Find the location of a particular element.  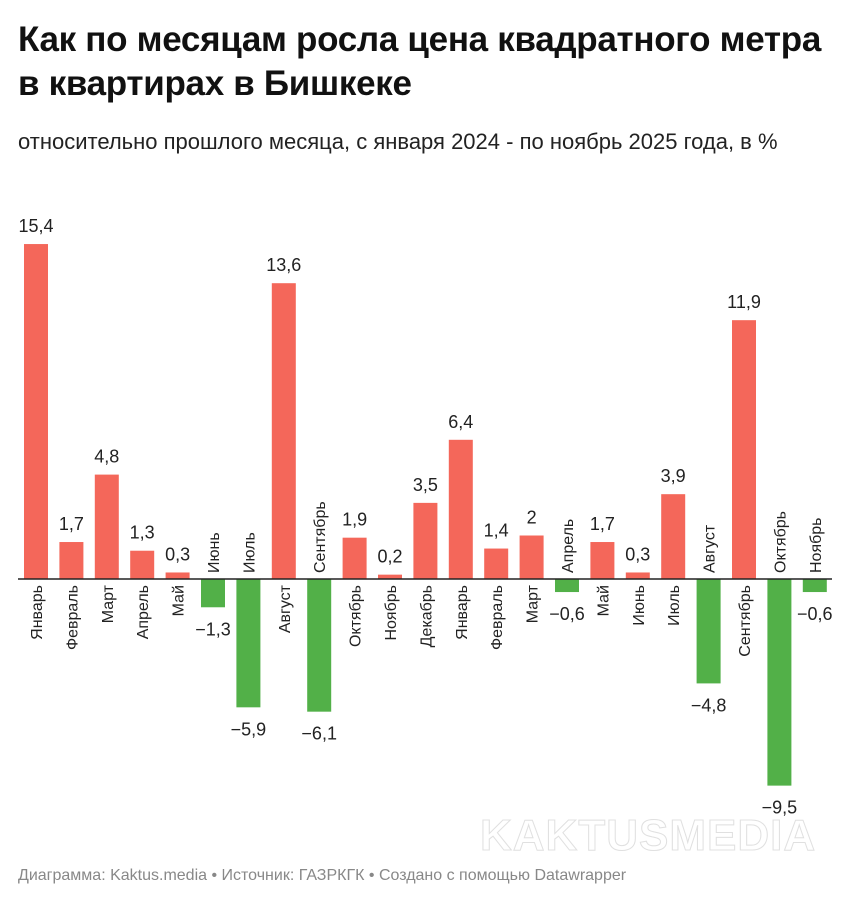

month-label: Декабрь is located at coordinates (426, 616).